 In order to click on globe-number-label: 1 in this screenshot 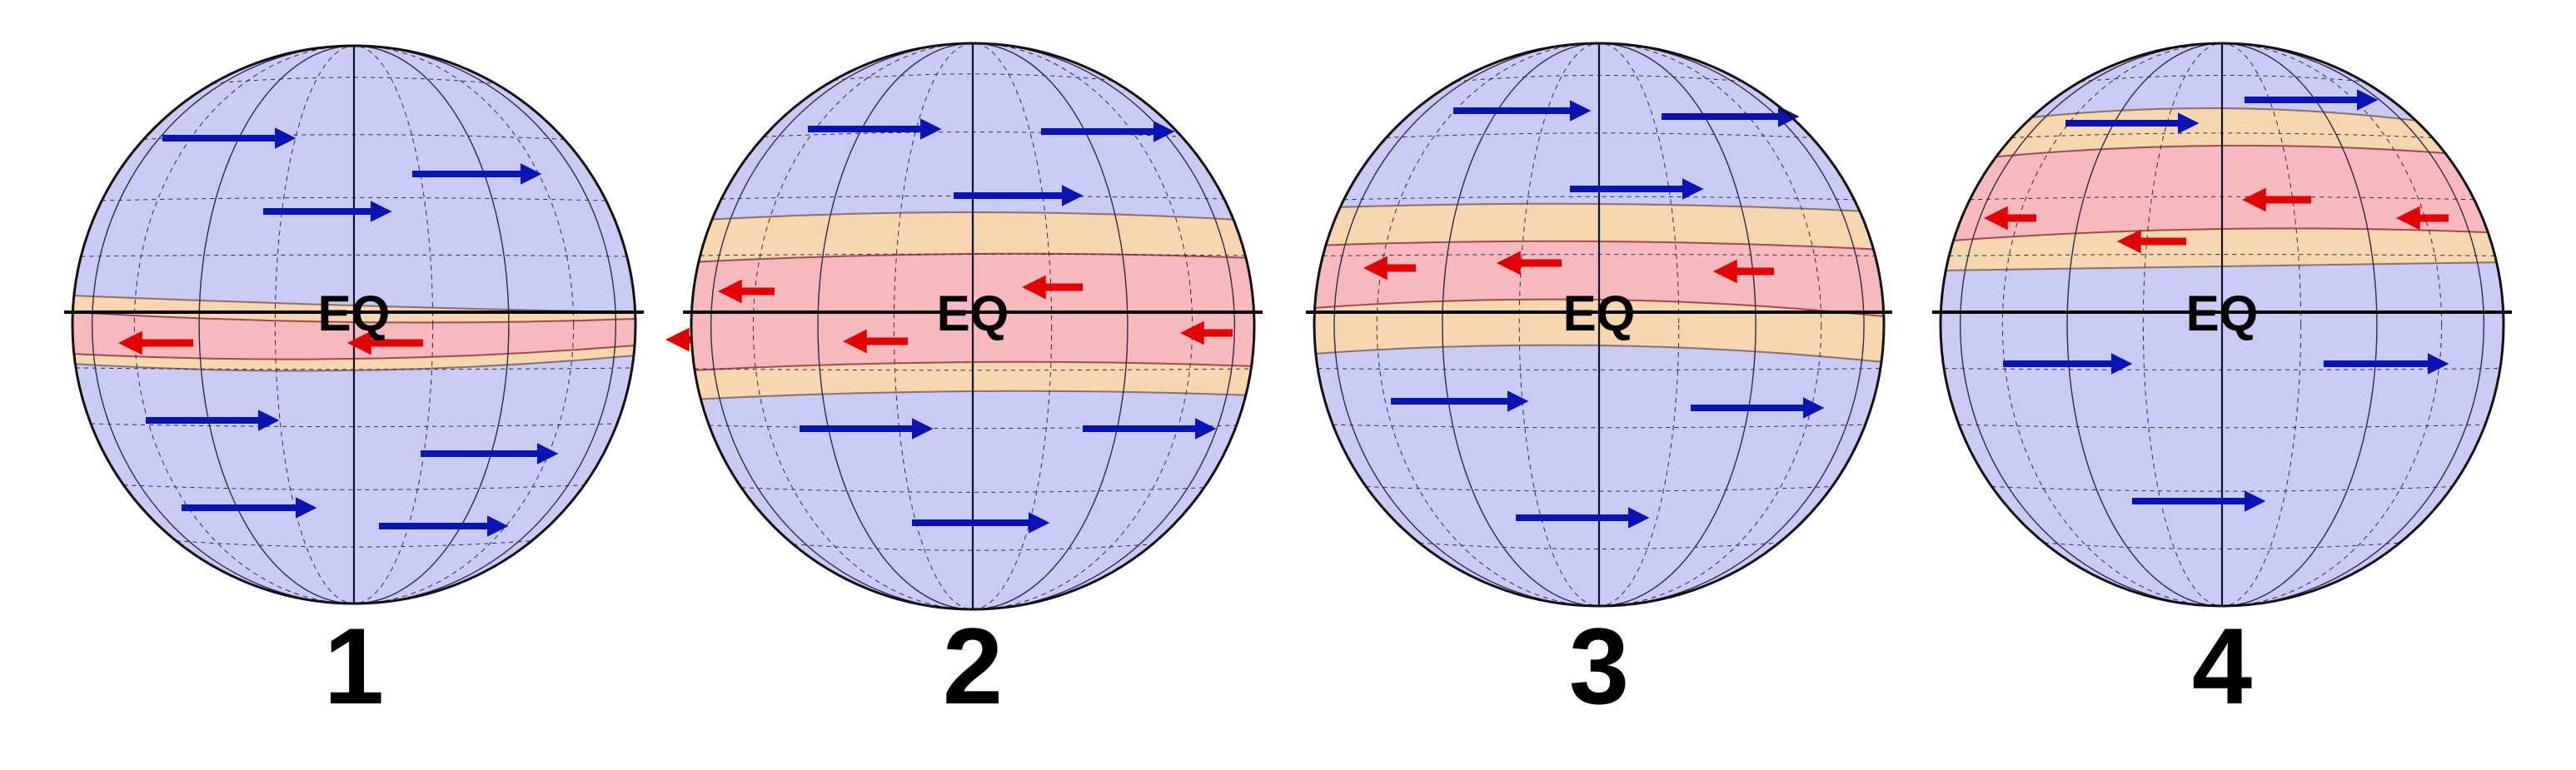, I will do `click(354, 666)`.